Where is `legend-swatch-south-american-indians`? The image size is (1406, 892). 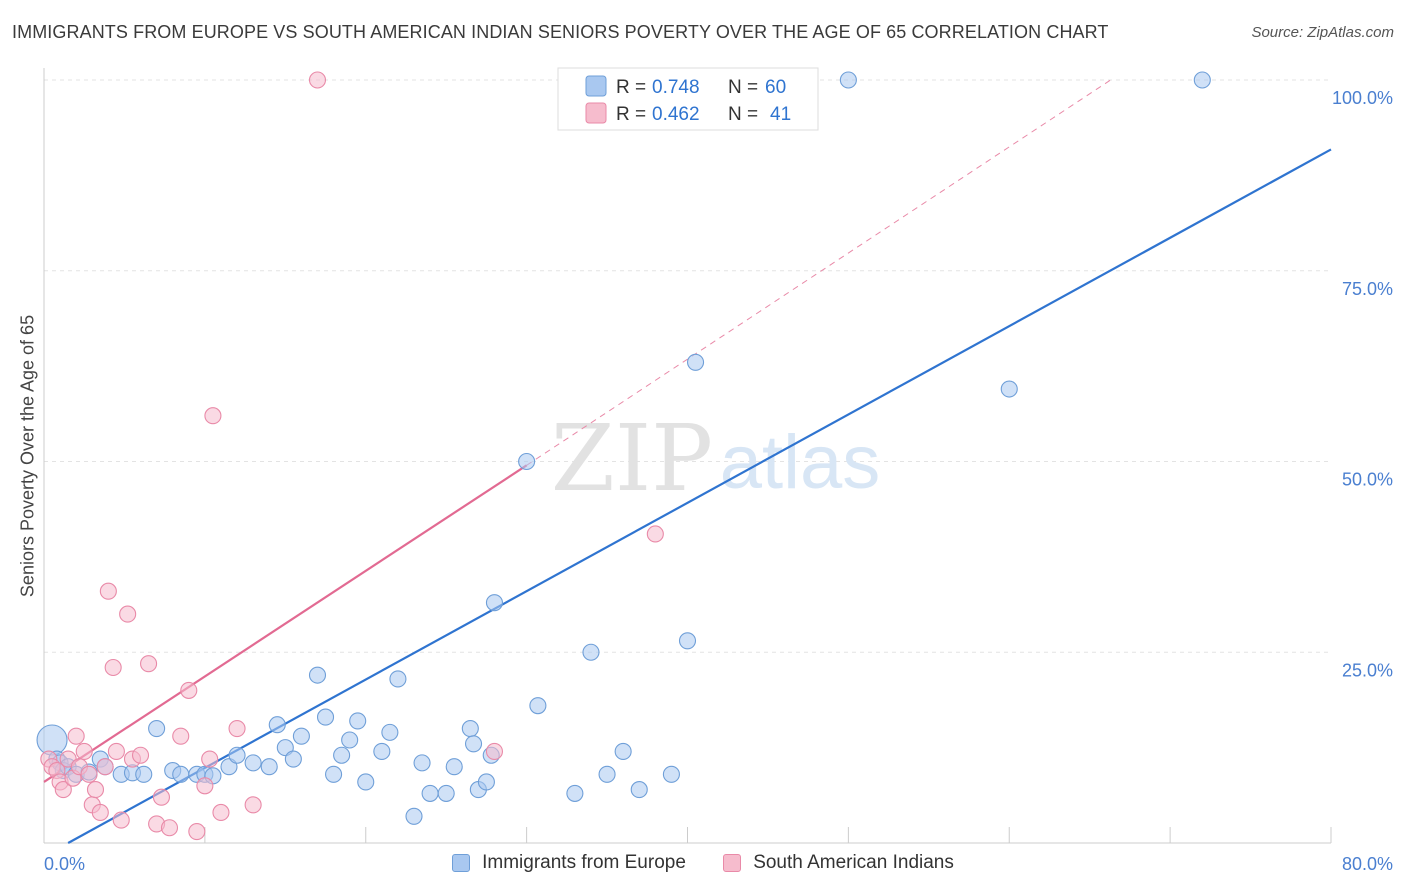
legend-swatch-south-american-indians is located at coordinates (732, 863).